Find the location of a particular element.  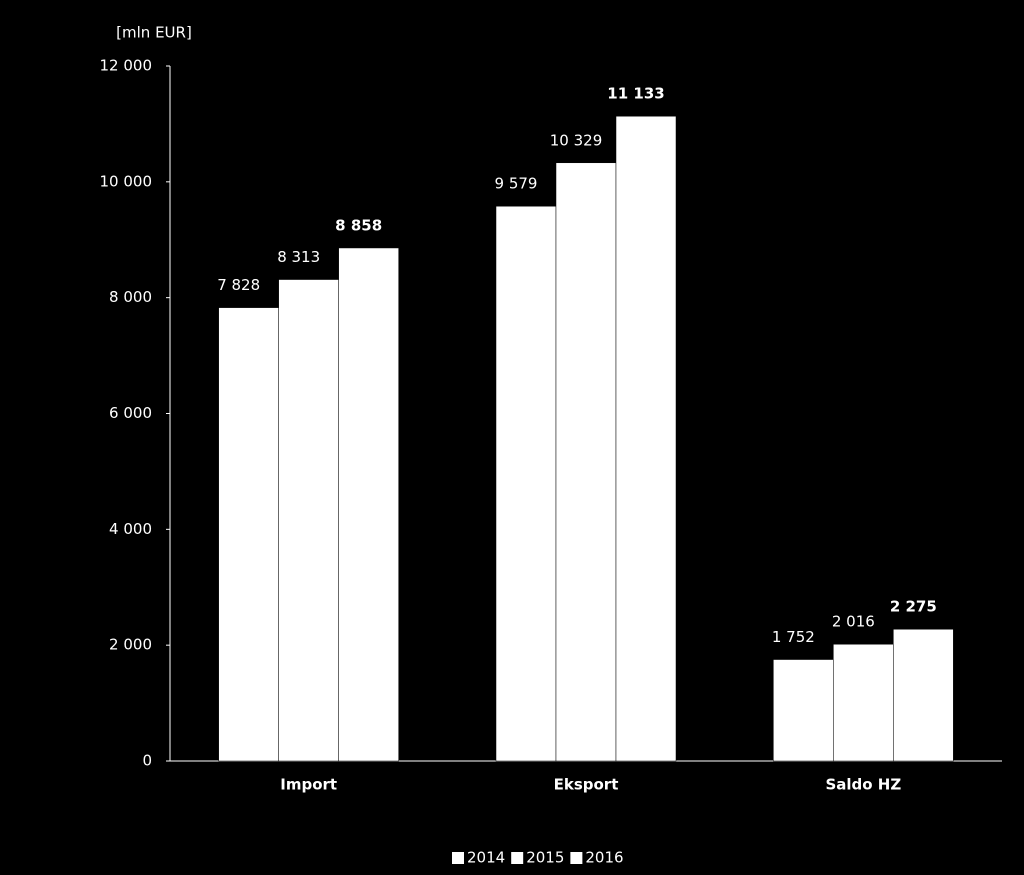

y-tick-label: 0 is located at coordinates (147, 761).